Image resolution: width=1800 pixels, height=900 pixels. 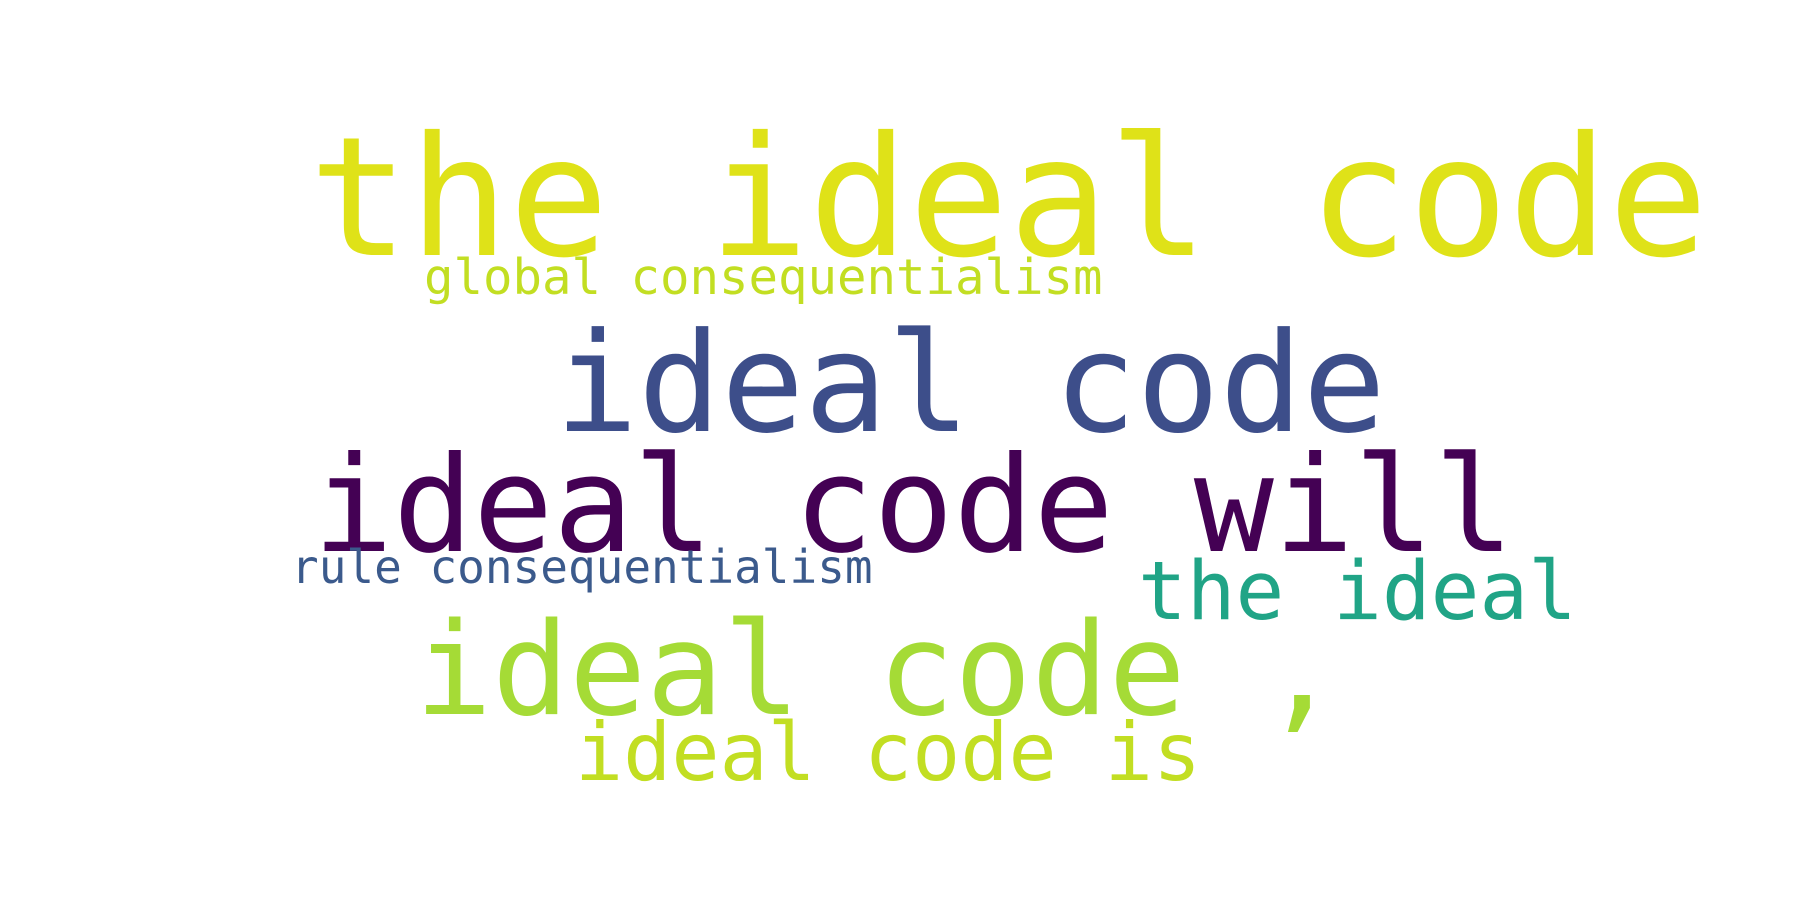 What do you see at coordinates (888, 752) in the screenshot?
I see `word-ideal-code-is: ideal code is` at bounding box center [888, 752].